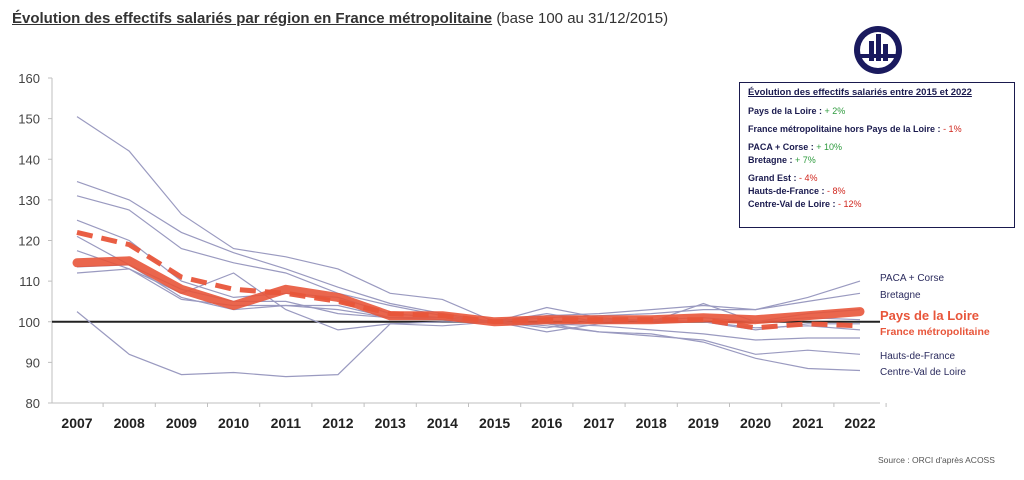  Describe the element at coordinates (788, 191) in the screenshot. I see `summary-row-label: Hauts-de-France :` at that location.